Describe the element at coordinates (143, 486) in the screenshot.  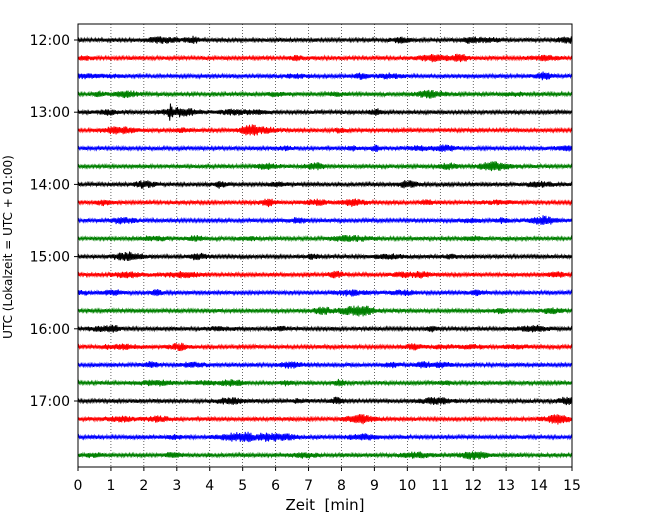
I see `x-tick-label: 2` at that location.